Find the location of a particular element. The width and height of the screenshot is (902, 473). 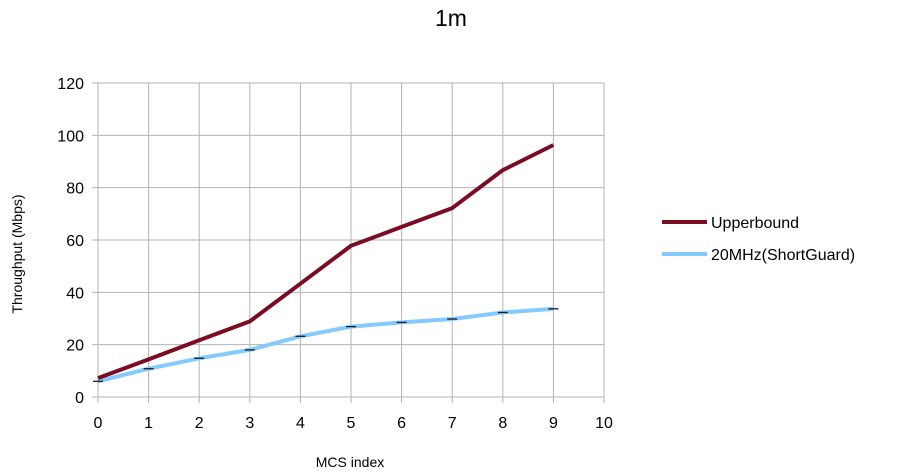

y-tick-label: 0 is located at coordinates (79, 398).